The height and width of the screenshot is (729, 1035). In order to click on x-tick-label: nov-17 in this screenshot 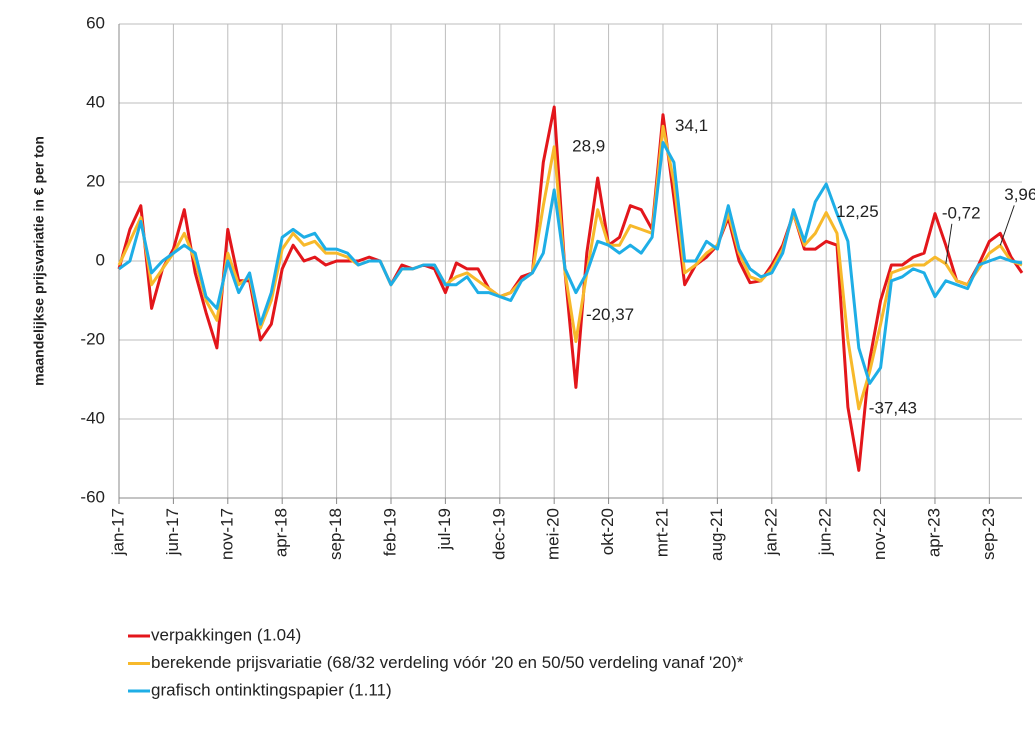, I will do `click(226, 534)`.